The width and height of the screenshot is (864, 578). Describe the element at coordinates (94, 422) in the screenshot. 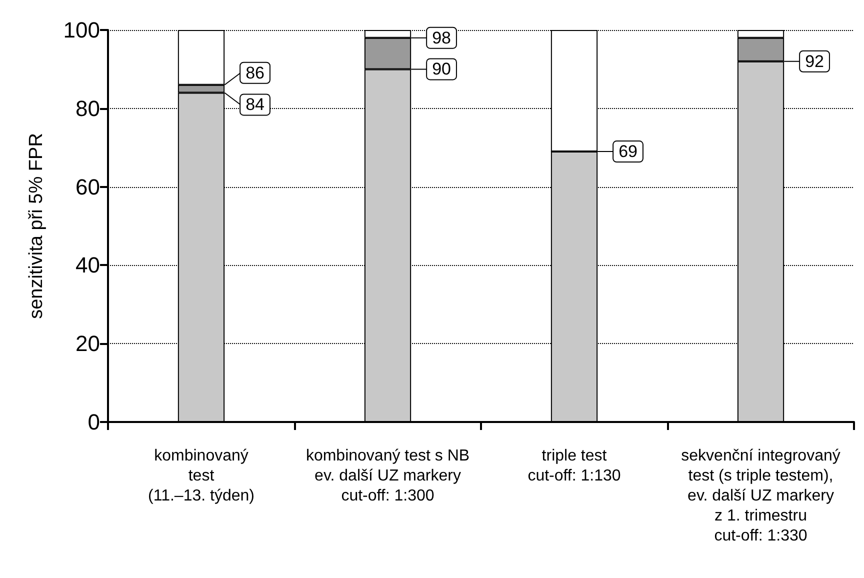

I see `y-tick-label: 0` at that location.